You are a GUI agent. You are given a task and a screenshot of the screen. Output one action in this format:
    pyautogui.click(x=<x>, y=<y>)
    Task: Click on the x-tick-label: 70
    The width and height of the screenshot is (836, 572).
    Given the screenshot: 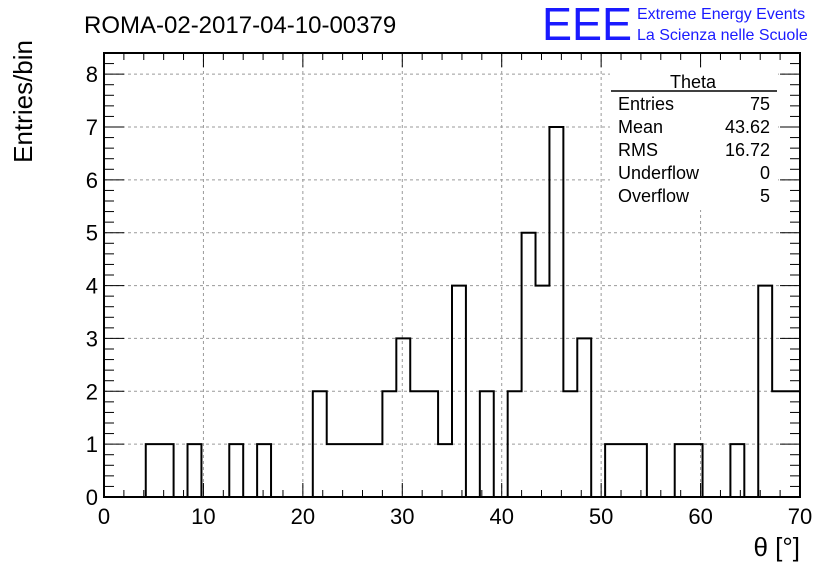 What is the action you would take?
    pyautogui.click(x=800, y=516)
    